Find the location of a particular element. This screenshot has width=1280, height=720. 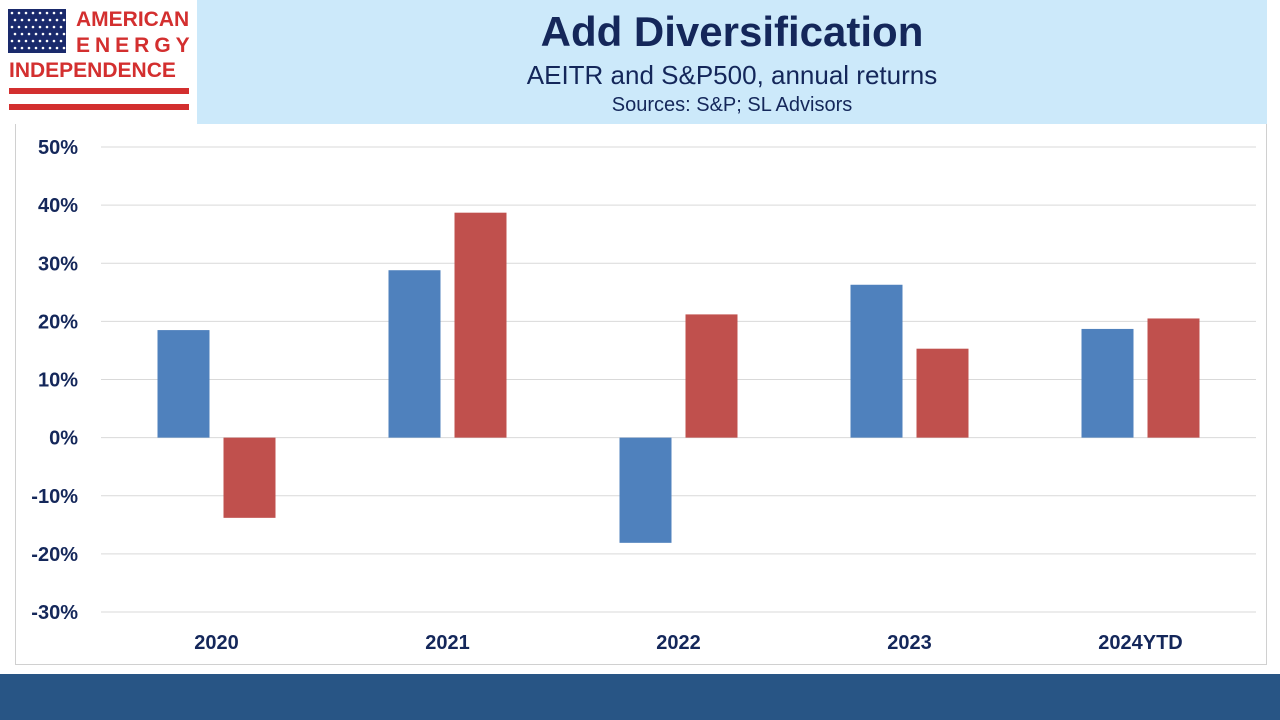

y-tick-label: -20% is located at coordinates (54, 555).